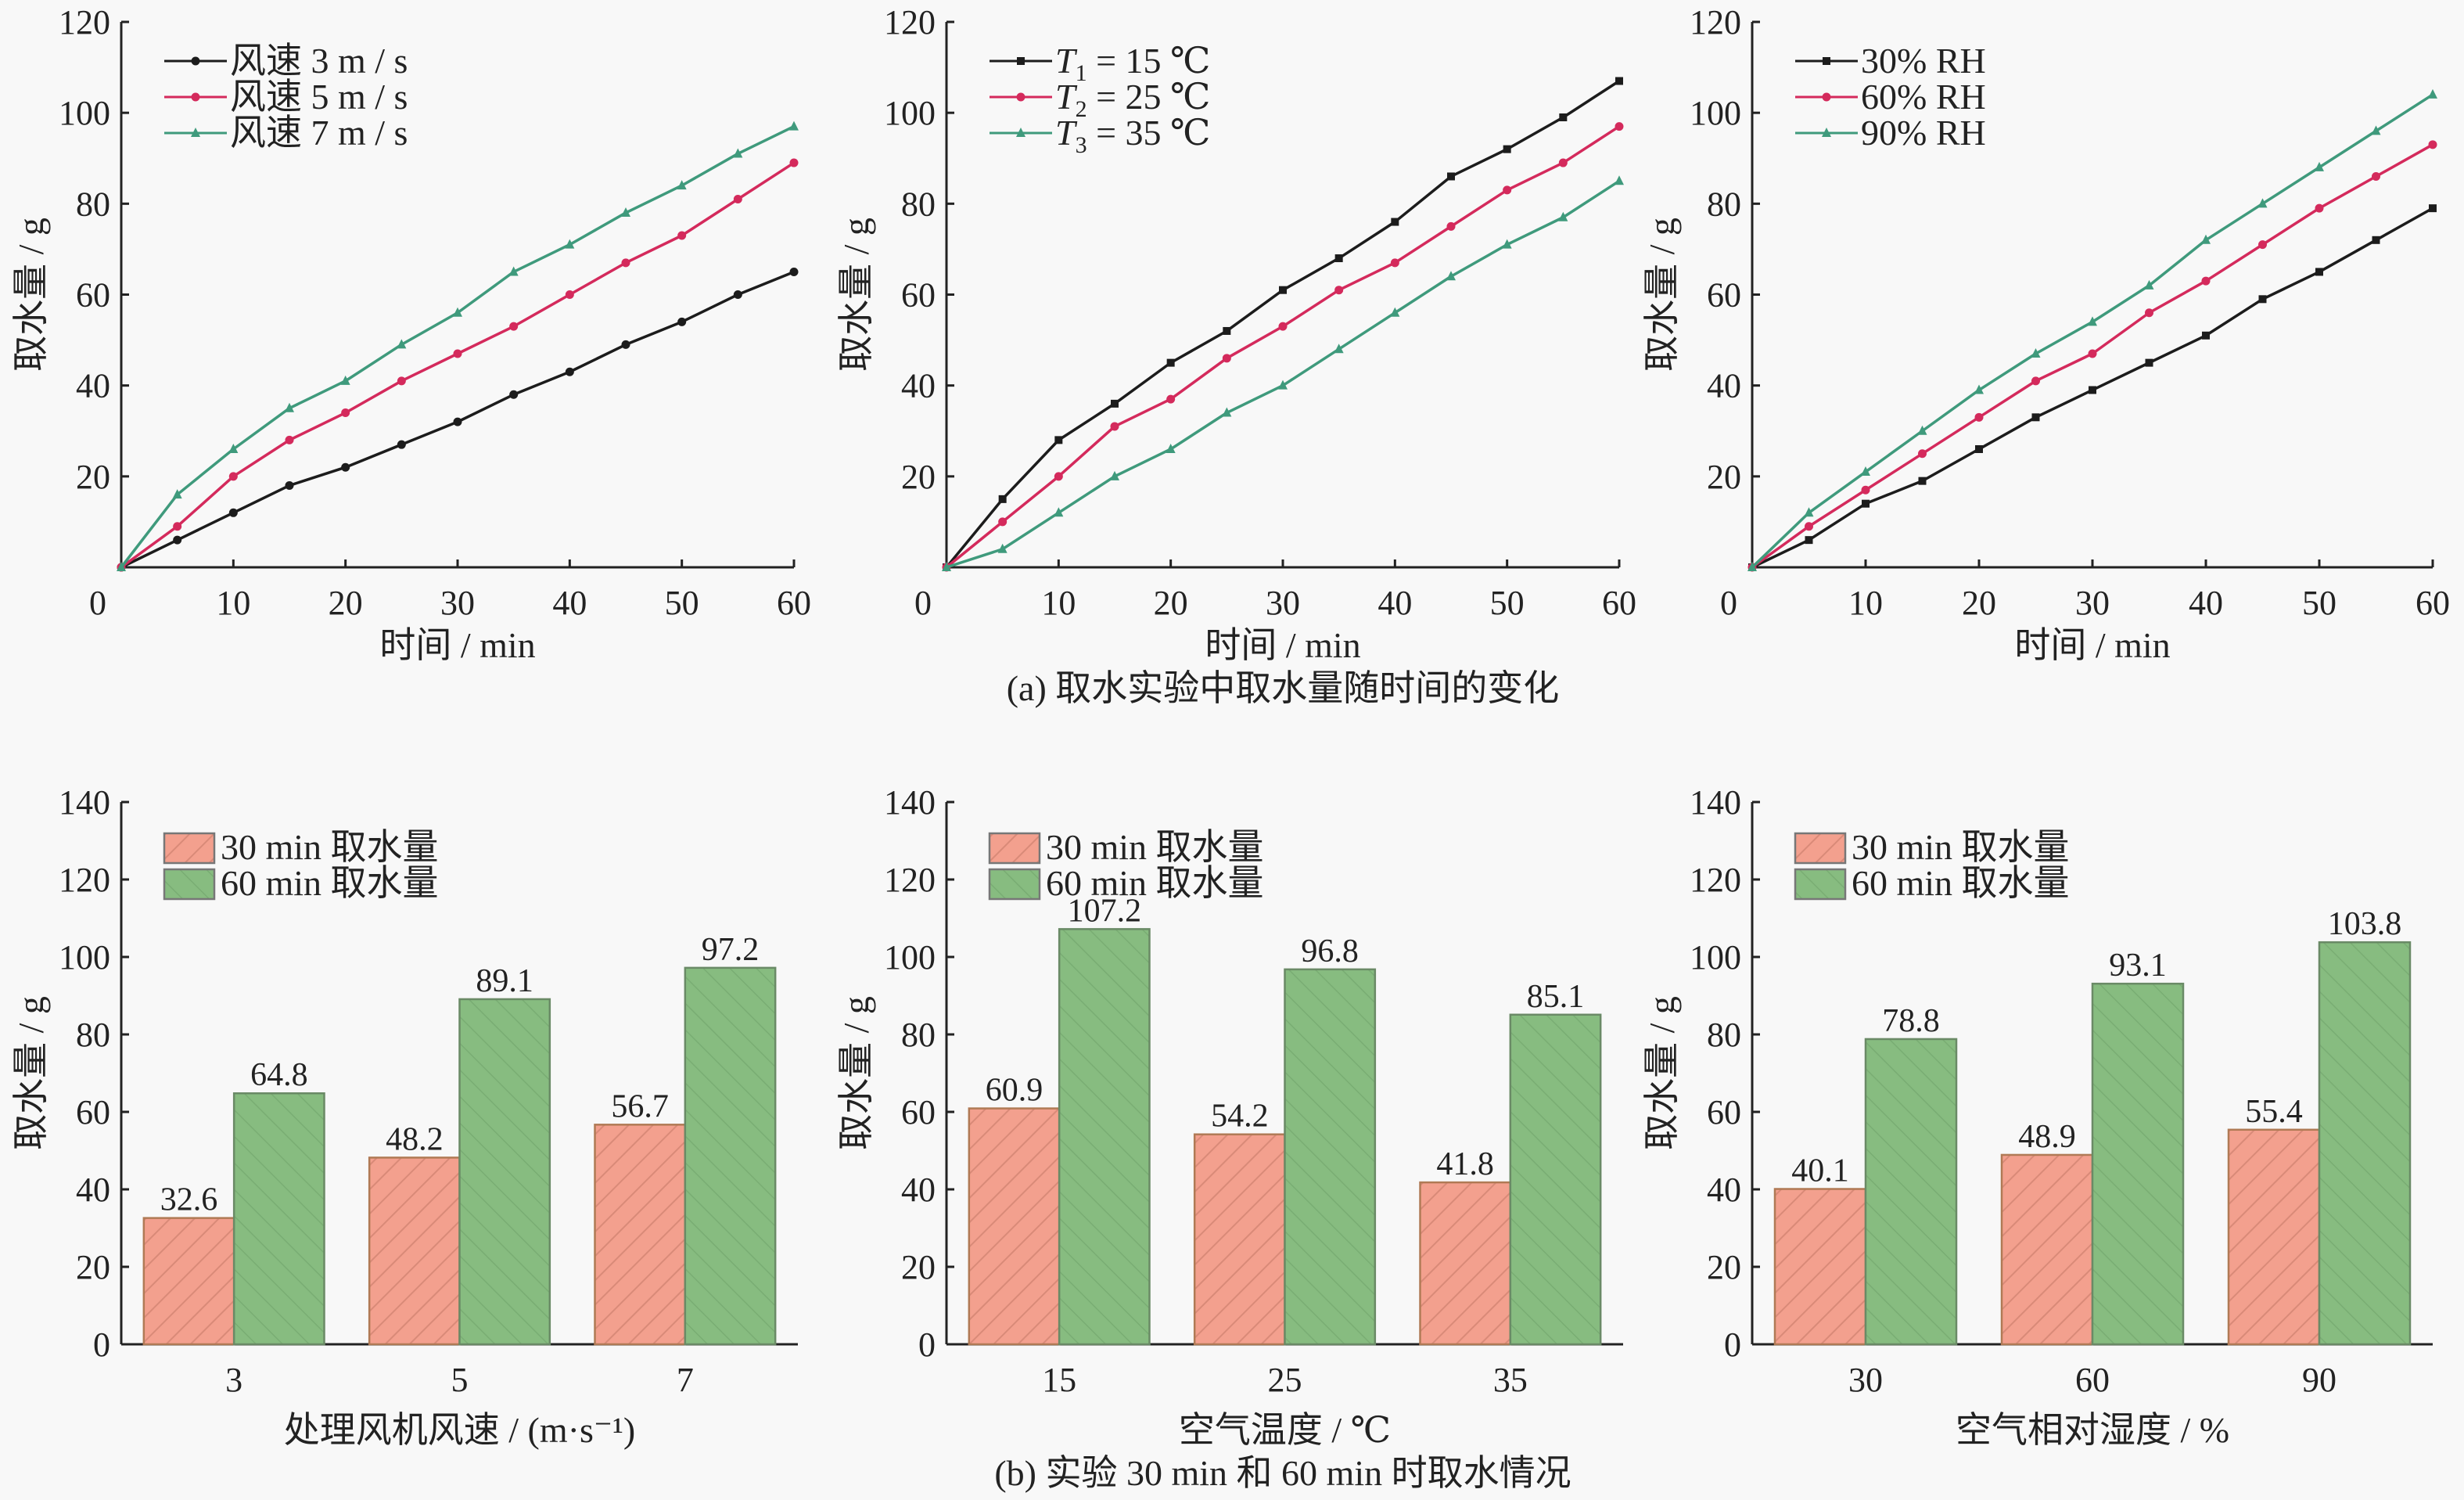 The height and width of the screenshot is (1500, 2464). Describe the element at coordinates (1820, 848) in the screenshot. I see `legend-swatch` at that location.